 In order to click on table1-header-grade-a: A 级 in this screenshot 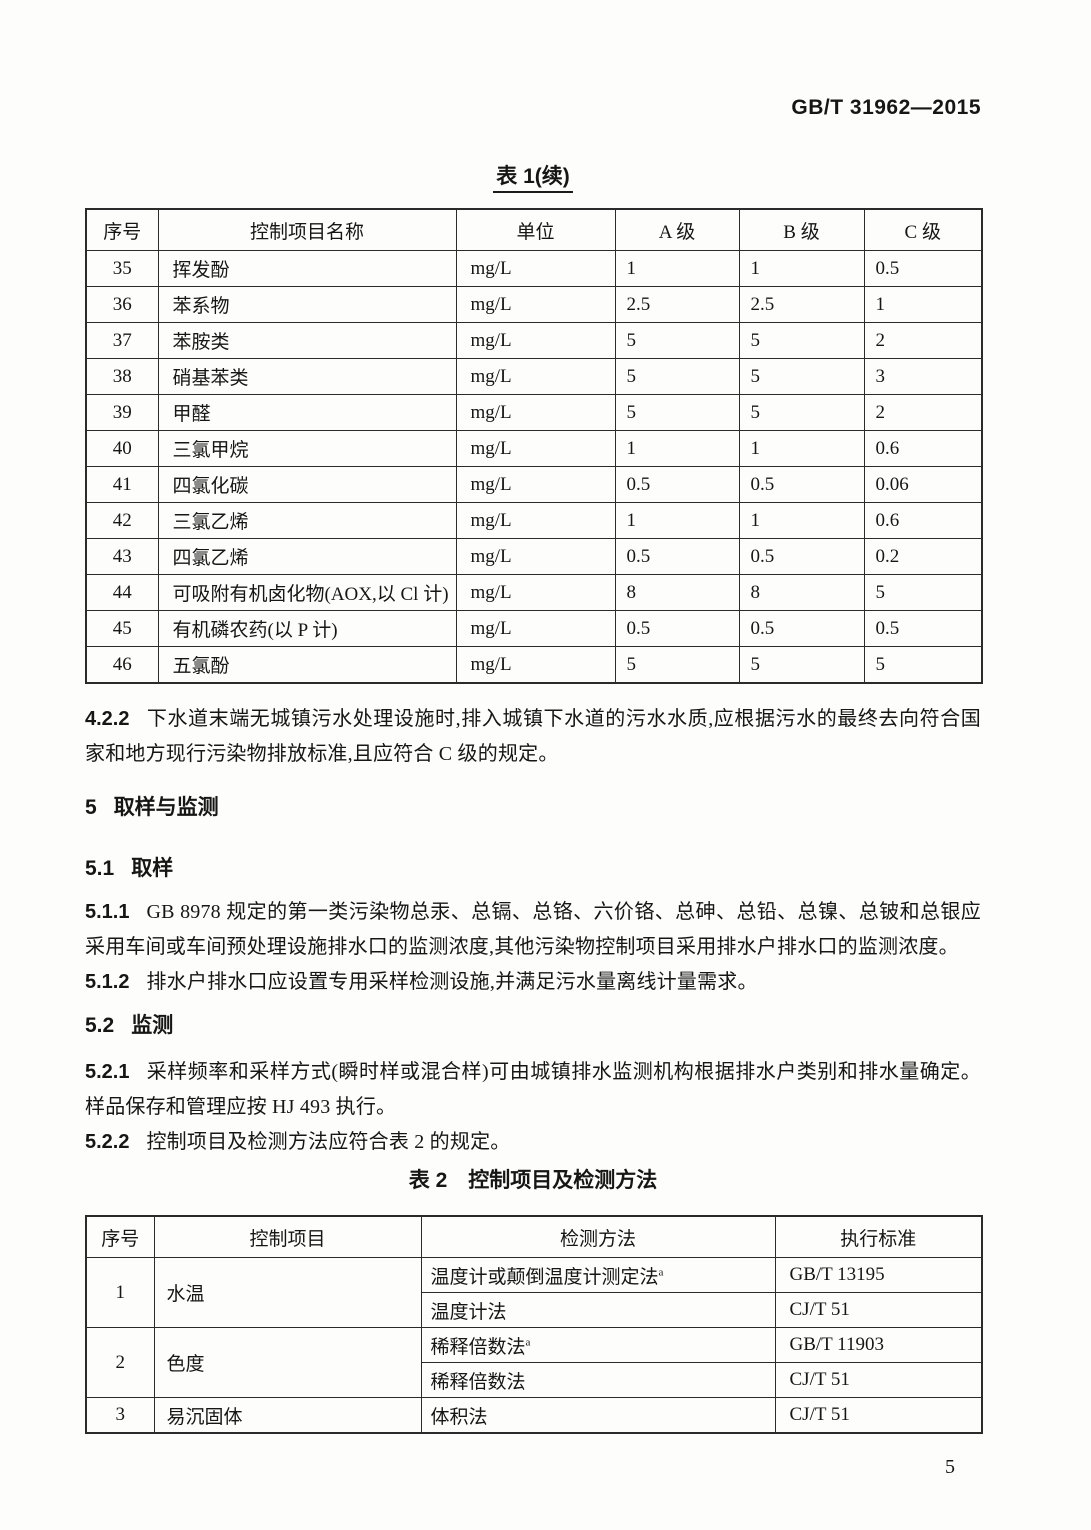, I will do `click(677, 229)`.